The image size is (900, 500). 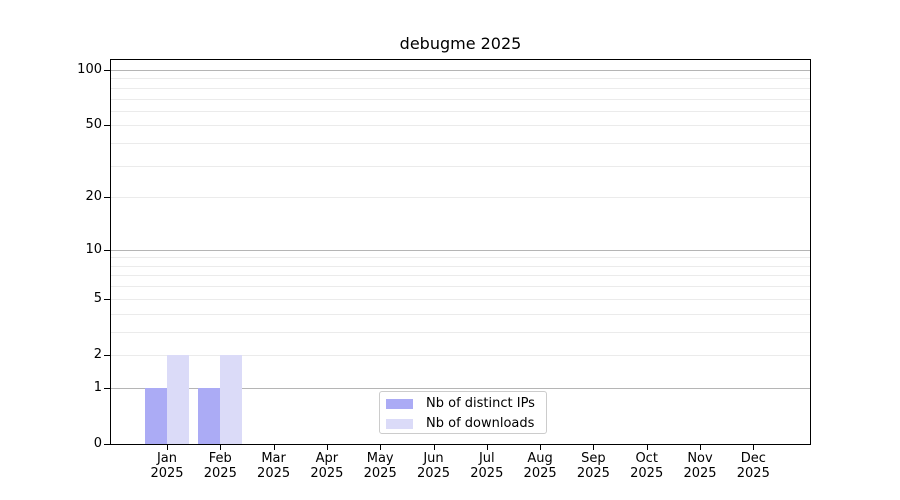 What do you see at coordinates (480, 403) in the screenshot?
I see `legend-label-distinct-ips: Nb of distinct IPs` at bounding box center [480, 403].